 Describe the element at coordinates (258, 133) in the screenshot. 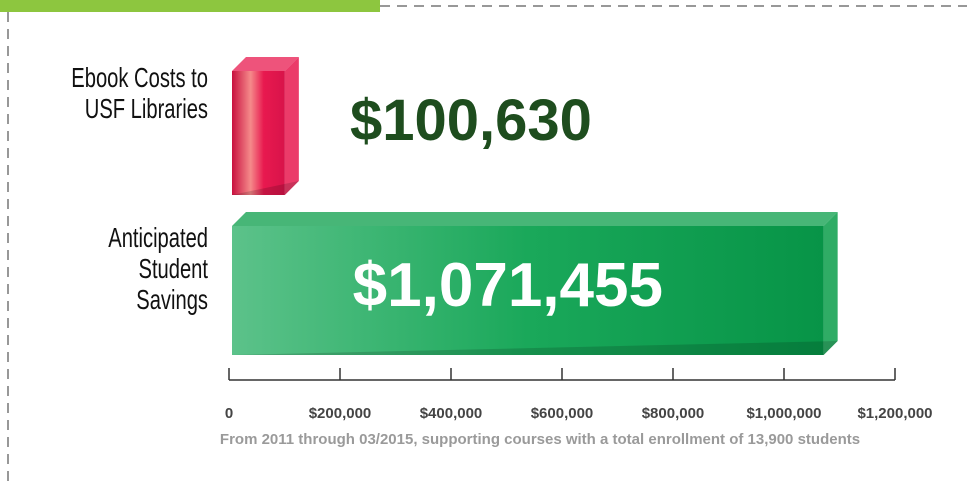

I see `bar` at that location.